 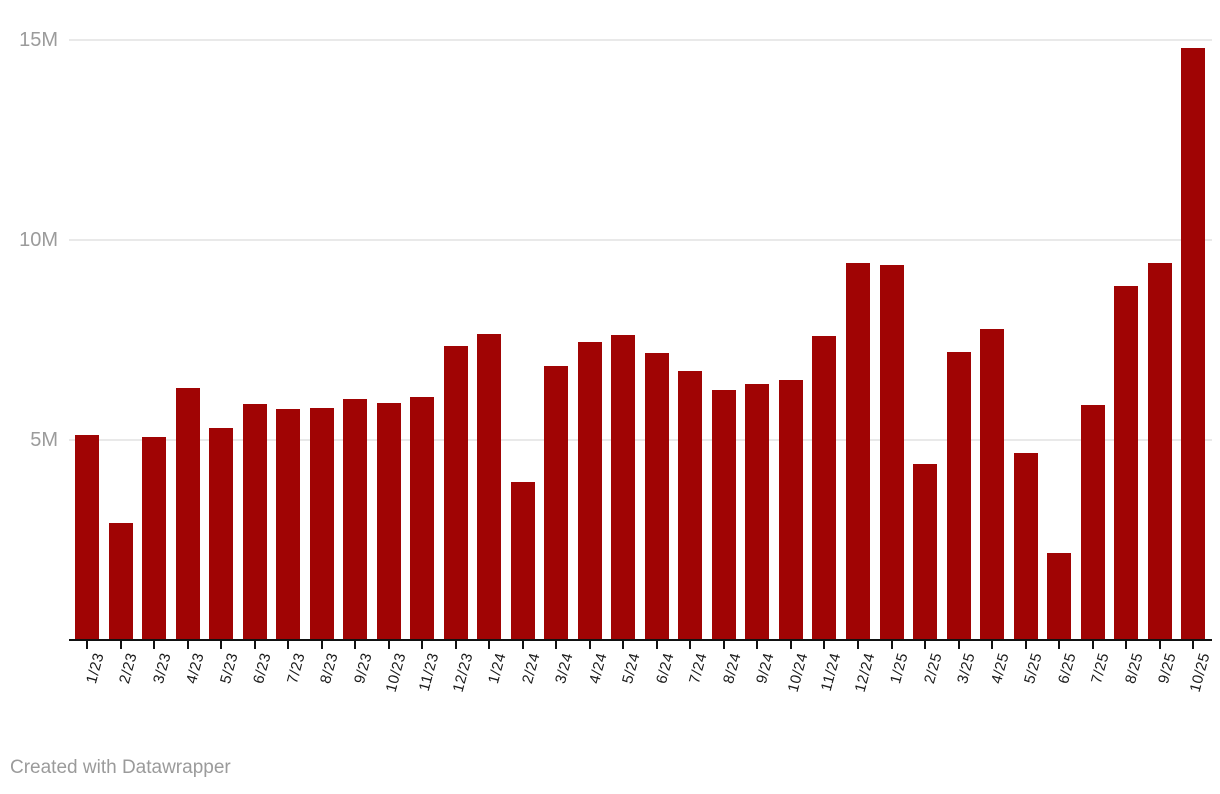 What do you see at coordinates (396, 673) in the screenshot?
I see `x-axis-label: 10/23` at bounding box center [396, 673].